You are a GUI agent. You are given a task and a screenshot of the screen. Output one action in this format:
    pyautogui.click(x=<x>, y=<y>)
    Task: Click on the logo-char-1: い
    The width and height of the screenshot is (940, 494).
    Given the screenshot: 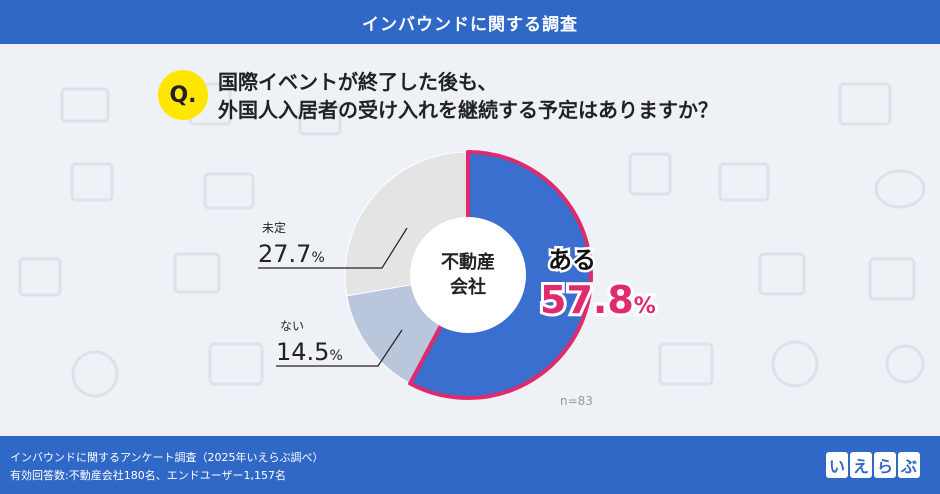 What is the action you would take?
    pyautogui.click(x=836, y=465)
    